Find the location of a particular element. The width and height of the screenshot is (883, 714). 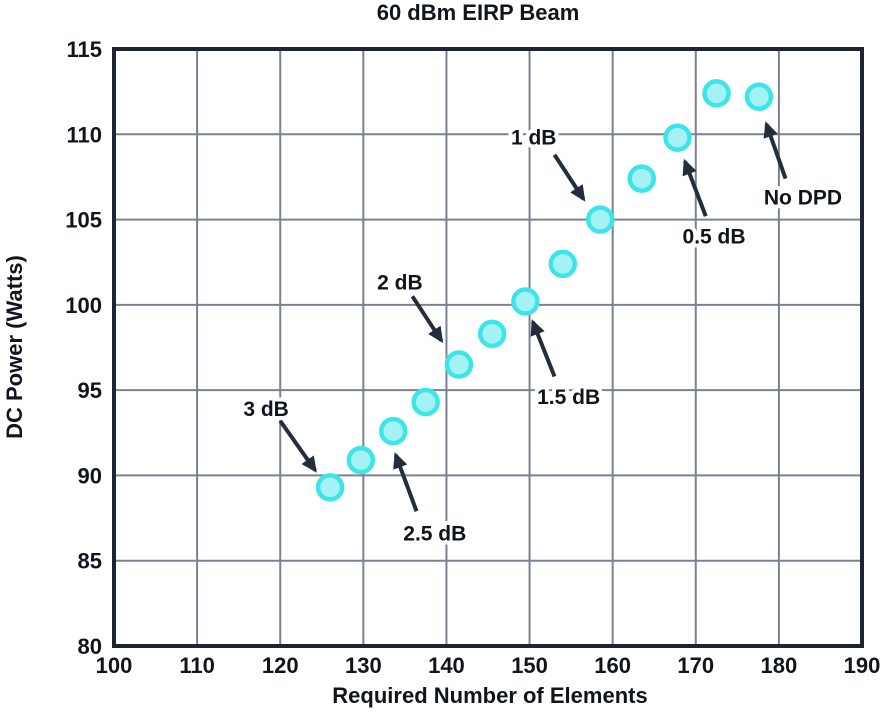

y-tick-label: 100 is located at coordinates (83, 305).